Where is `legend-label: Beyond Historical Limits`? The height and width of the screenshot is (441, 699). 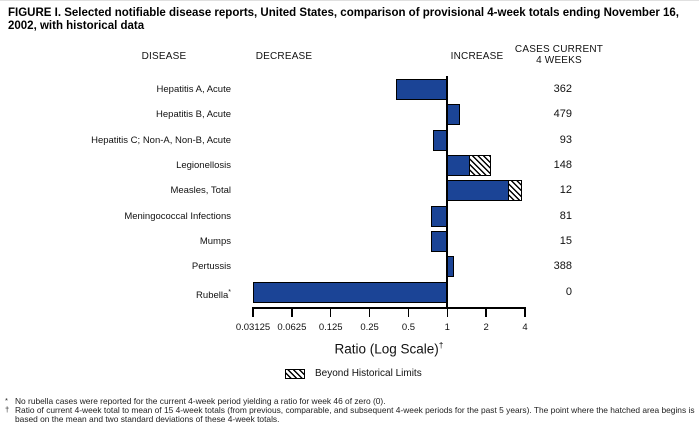 legend-label: Beyond Historical Limits is located at coordinates (368, 373).